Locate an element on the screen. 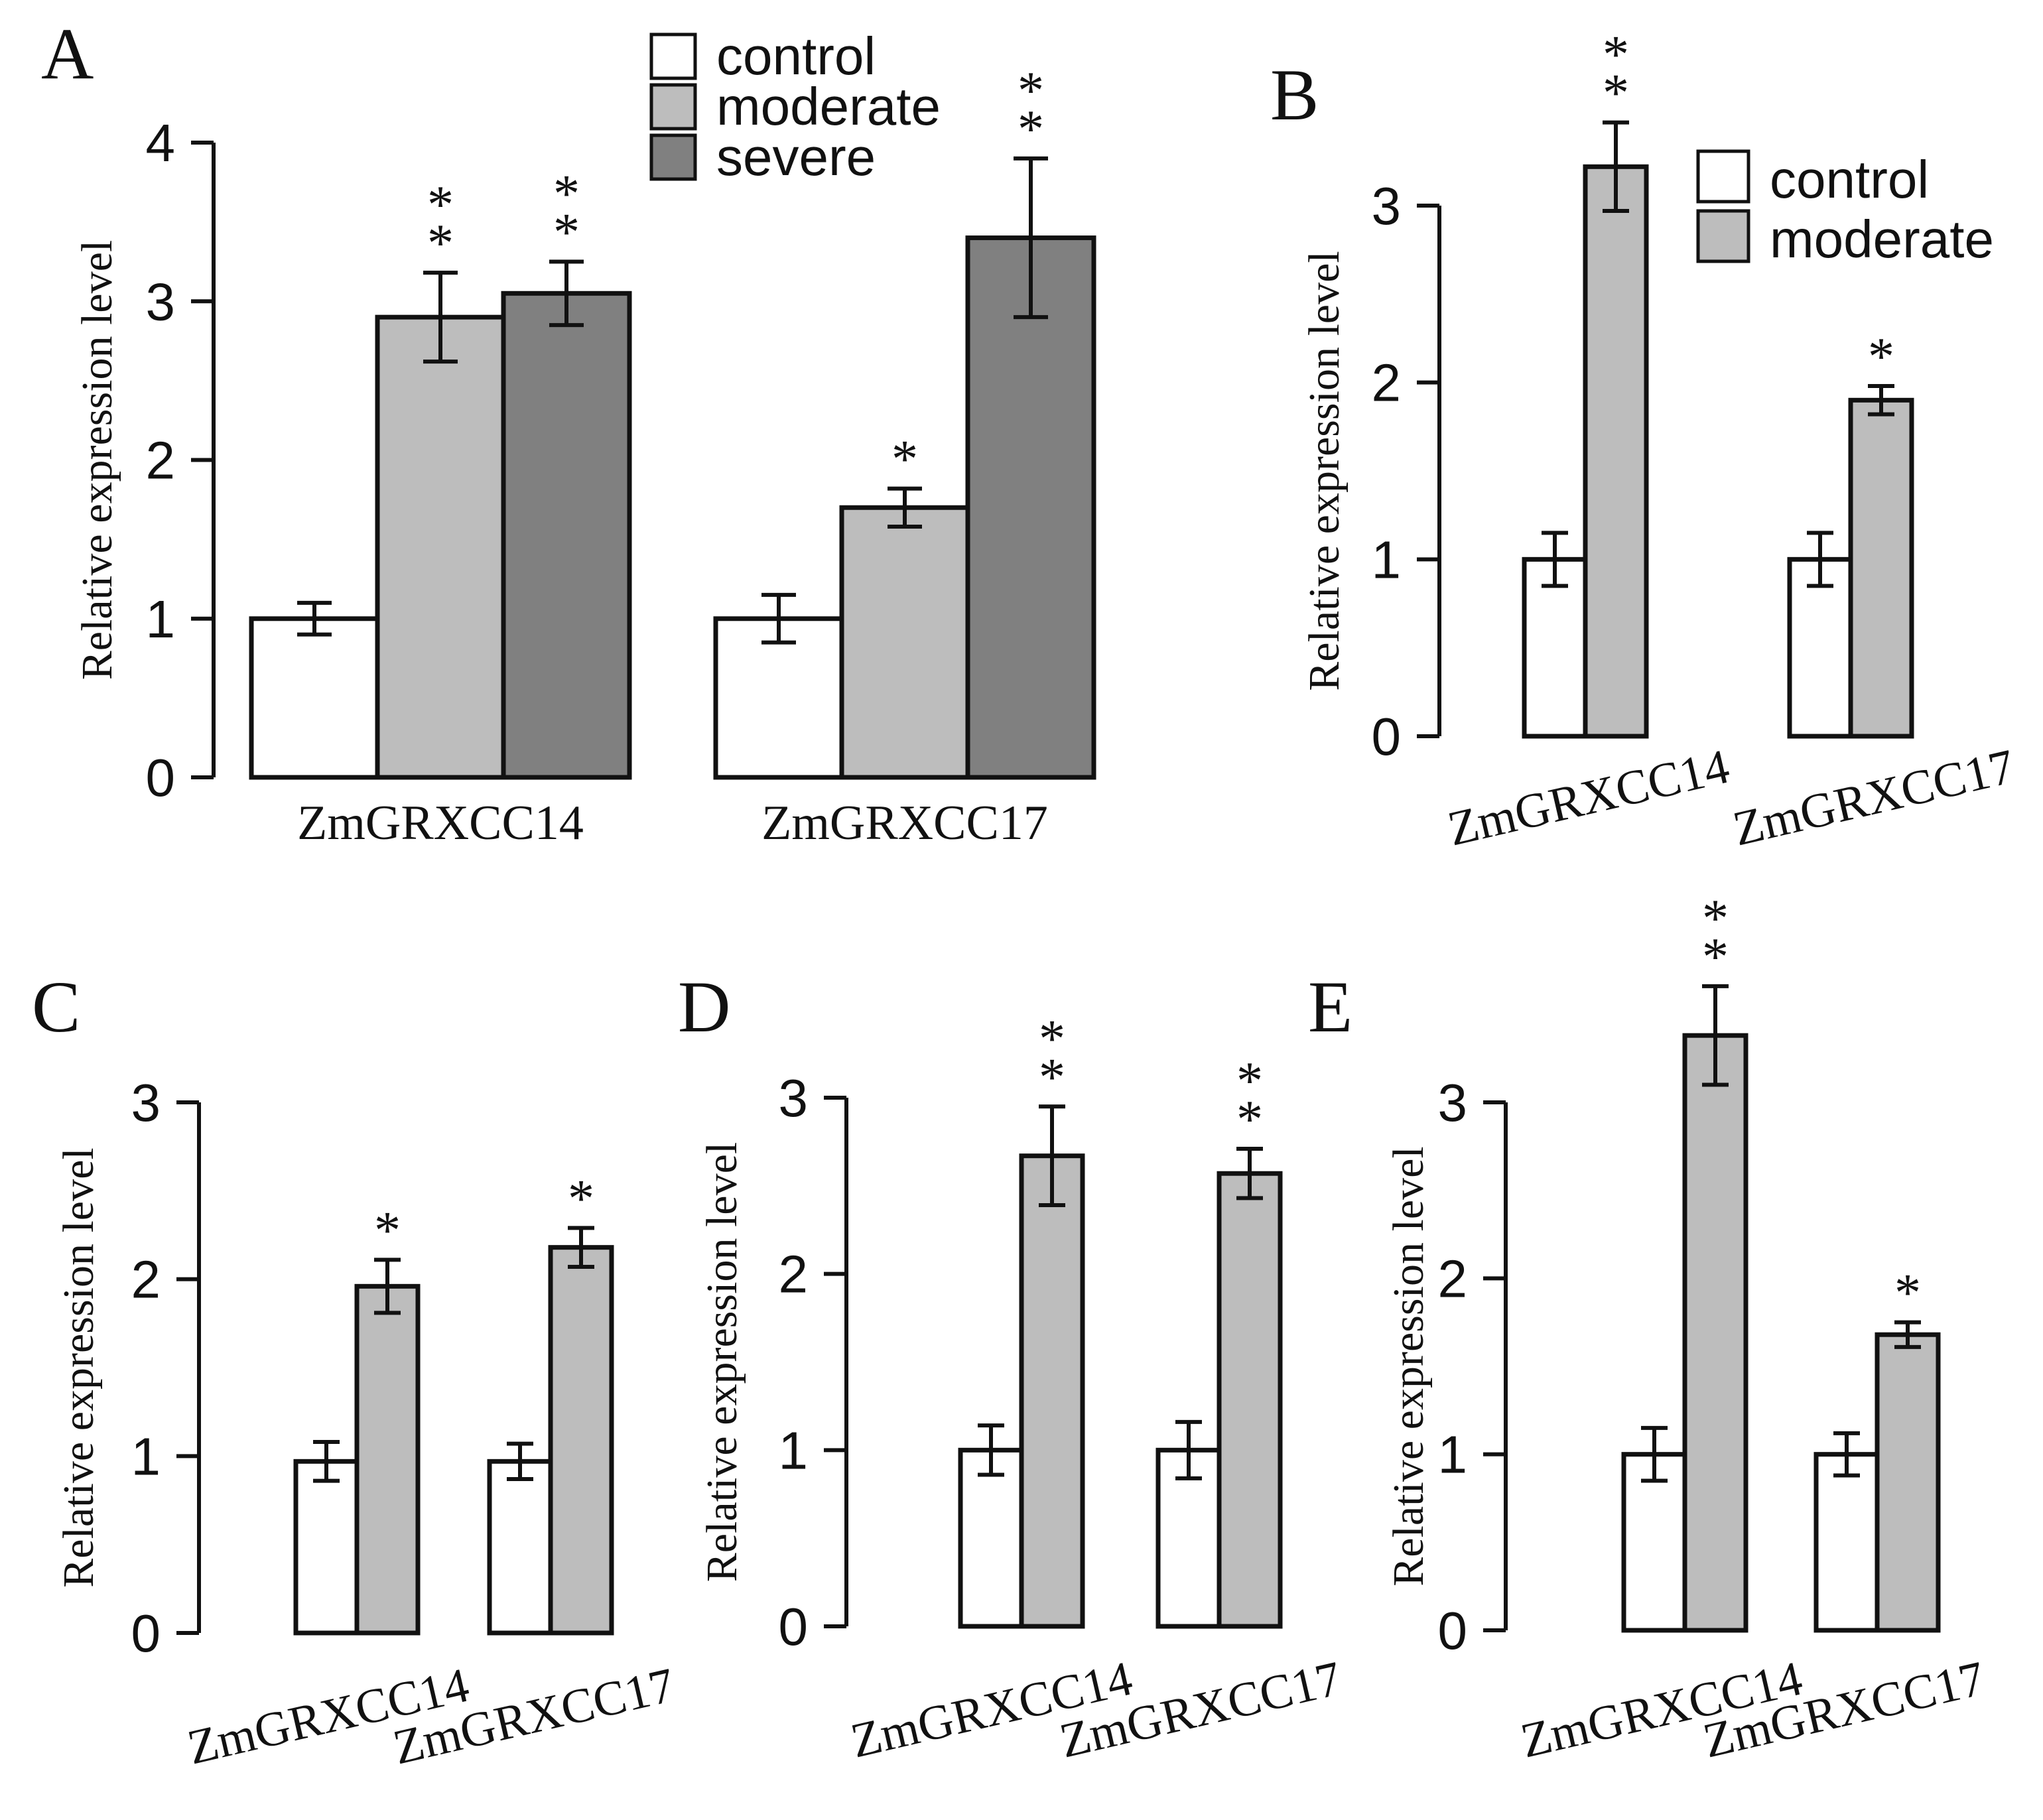 The height and width of the screenshot is (1820, 2043). legend-label: severe is located at coordinates (796, 156).